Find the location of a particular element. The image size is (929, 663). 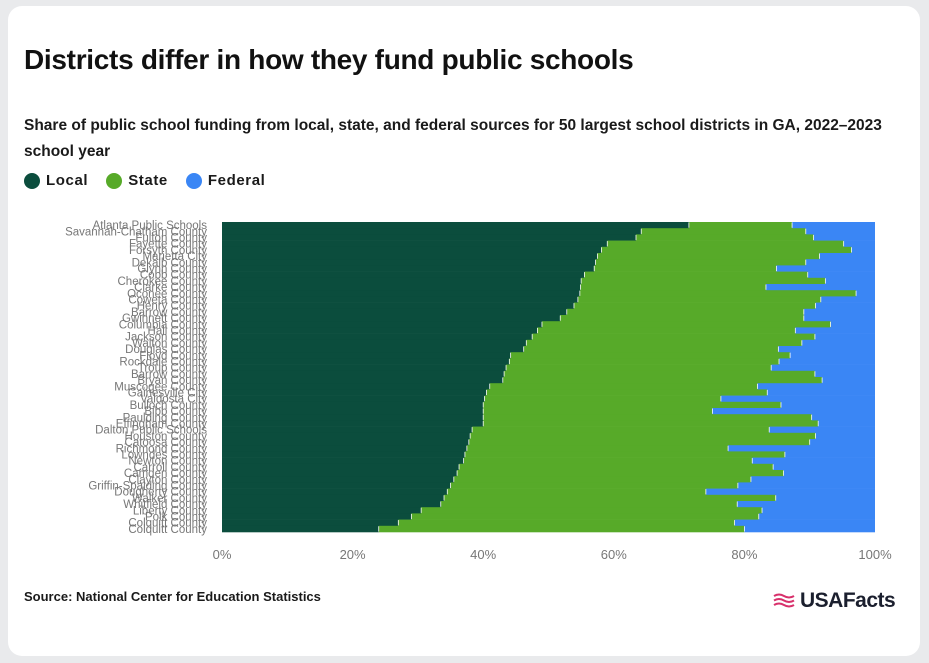

legend: Local State Federal is located at coordinates (144, 180).